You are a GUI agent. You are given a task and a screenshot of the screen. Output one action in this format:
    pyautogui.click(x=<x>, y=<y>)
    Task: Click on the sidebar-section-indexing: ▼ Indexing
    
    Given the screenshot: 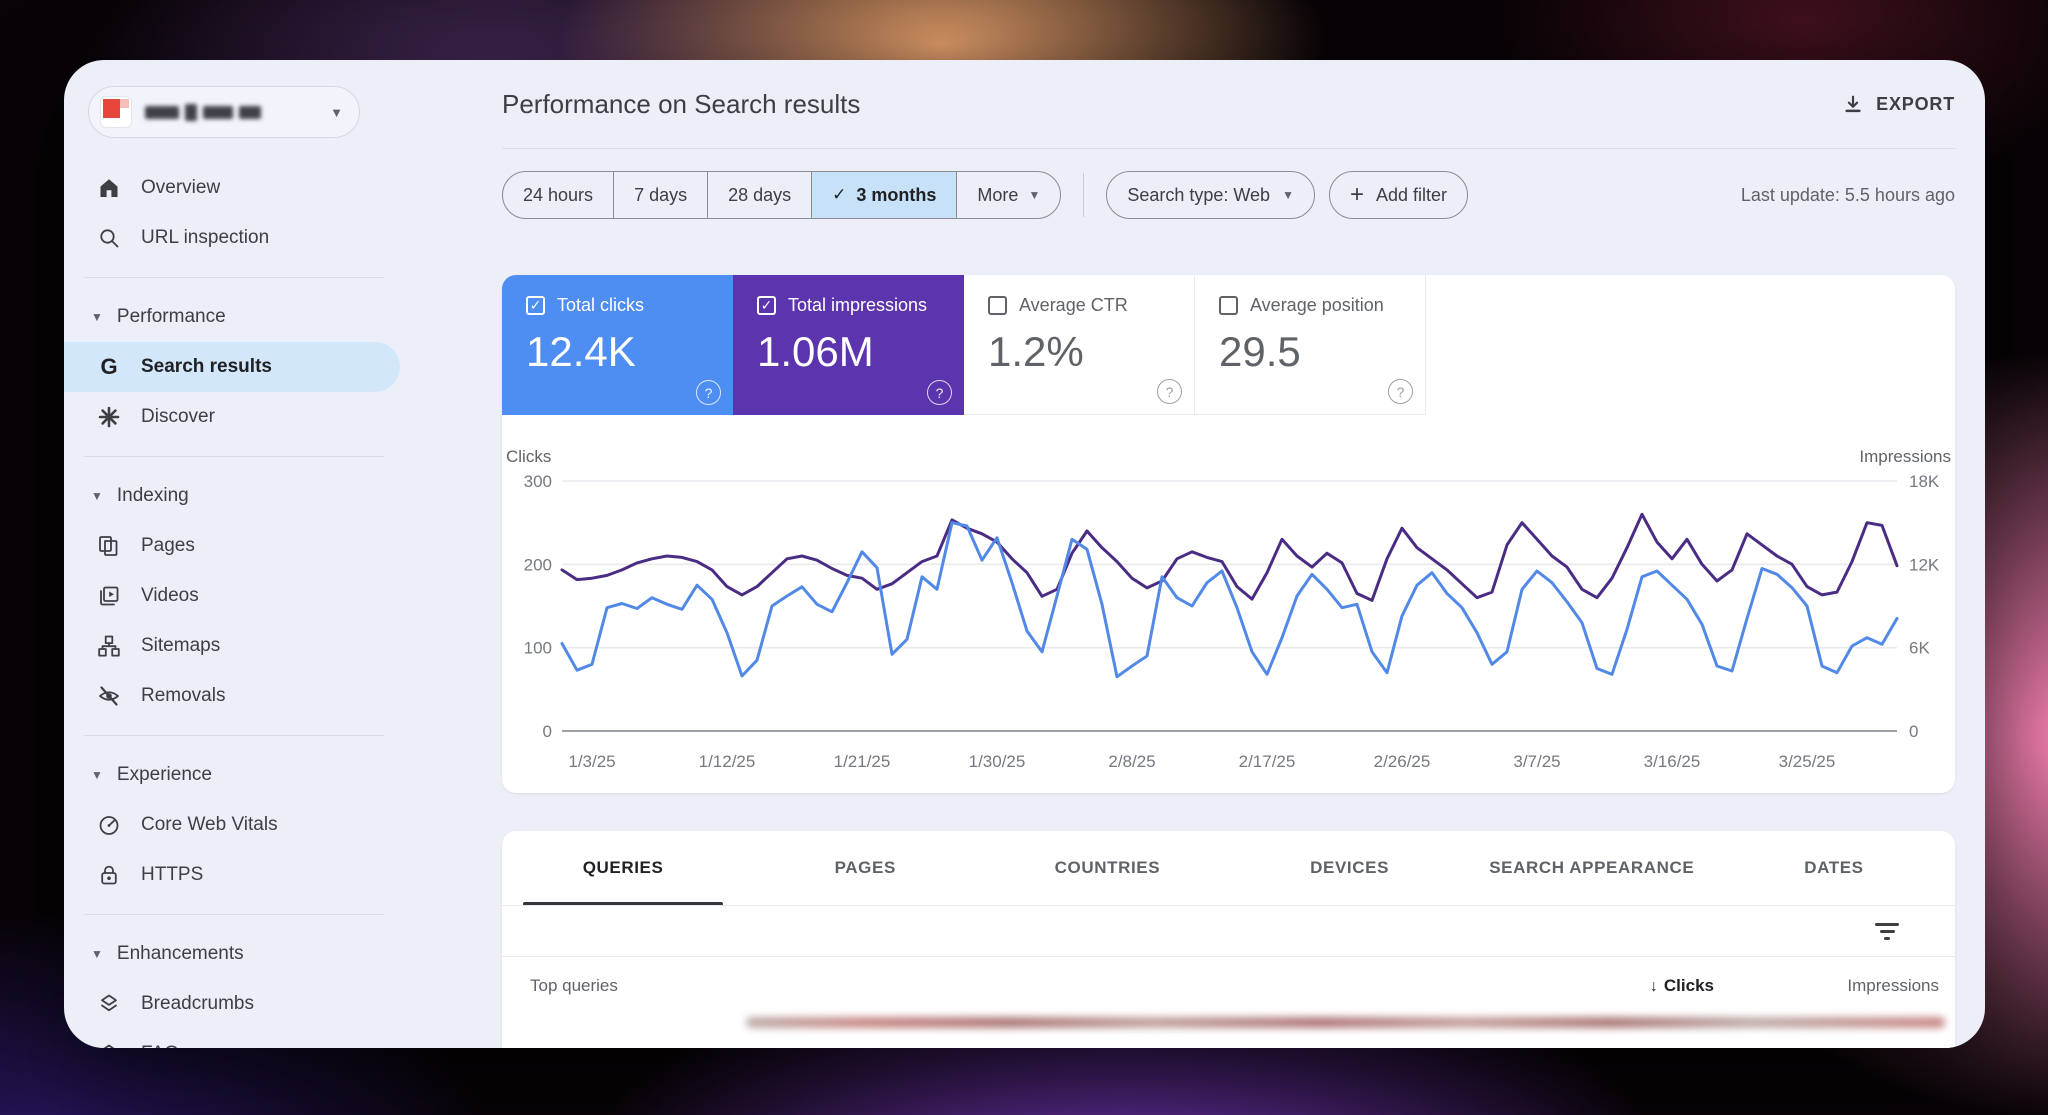 What is the action you would take?
    pyautogui.click(x=234, y=496)
    